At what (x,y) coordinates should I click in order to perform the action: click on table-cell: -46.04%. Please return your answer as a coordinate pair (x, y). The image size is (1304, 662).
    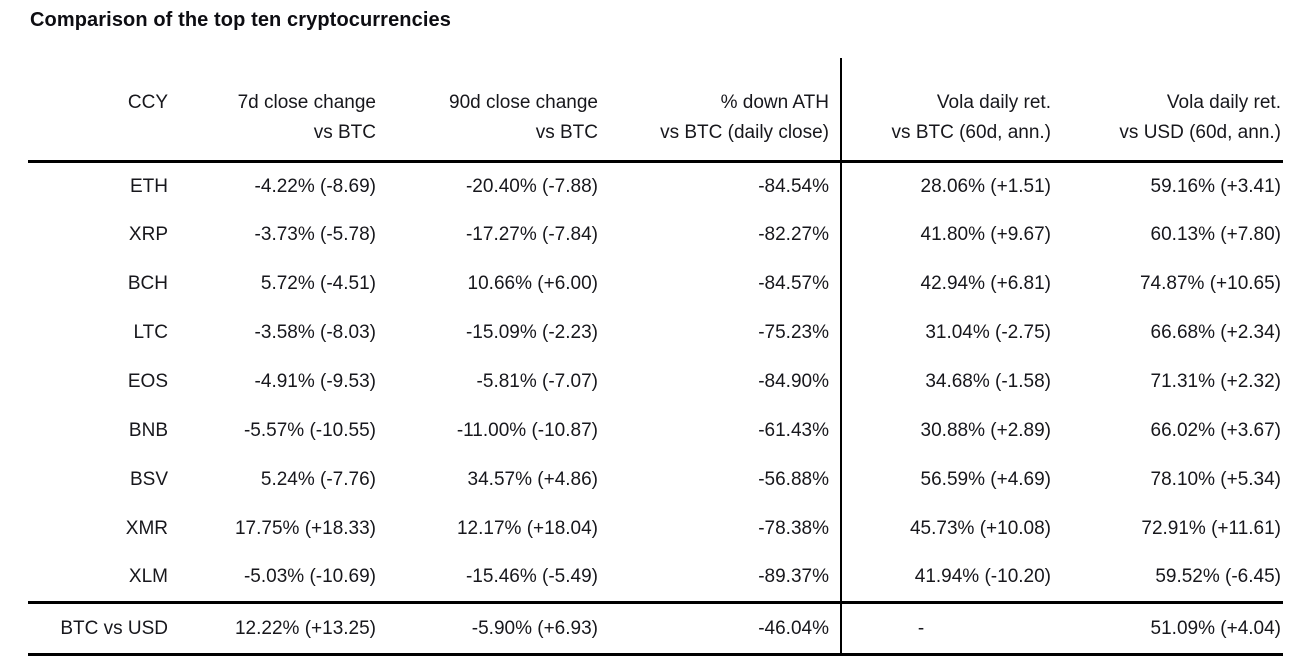
    Looking at the image, I should click on (720, 629).